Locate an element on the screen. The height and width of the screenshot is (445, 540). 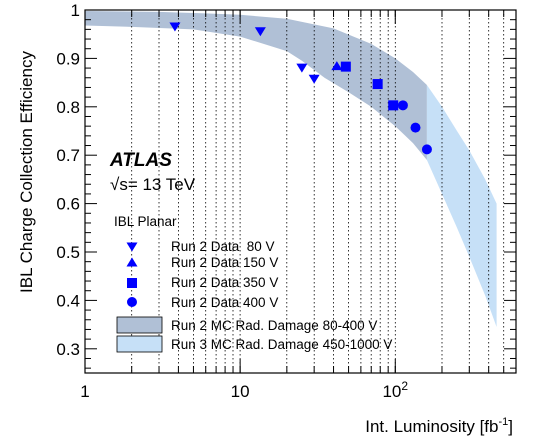
atlas-label: ATLAS is located at coordinates (140, 160).